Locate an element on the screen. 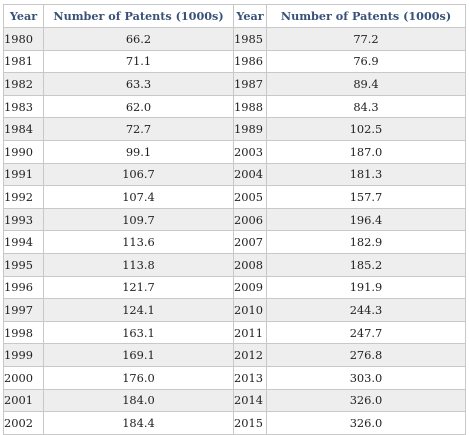 This screenshot has height=435, width=469. year-left-cell: 1982 is located at coordinates (23, 84).